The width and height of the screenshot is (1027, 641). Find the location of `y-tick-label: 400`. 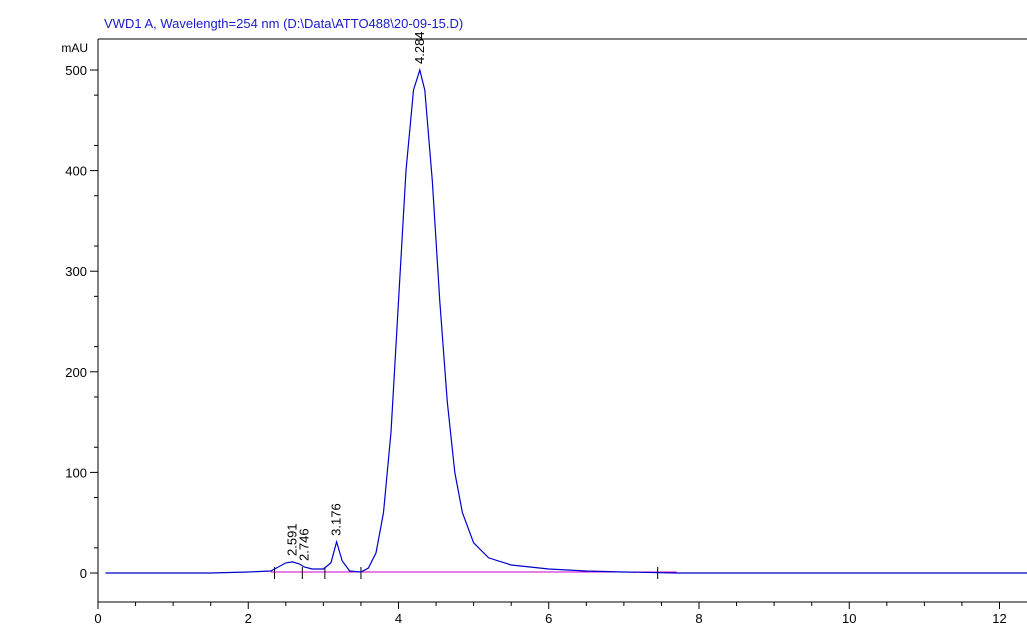

y-tick-label: 400 is located at coordinates (76, 171).